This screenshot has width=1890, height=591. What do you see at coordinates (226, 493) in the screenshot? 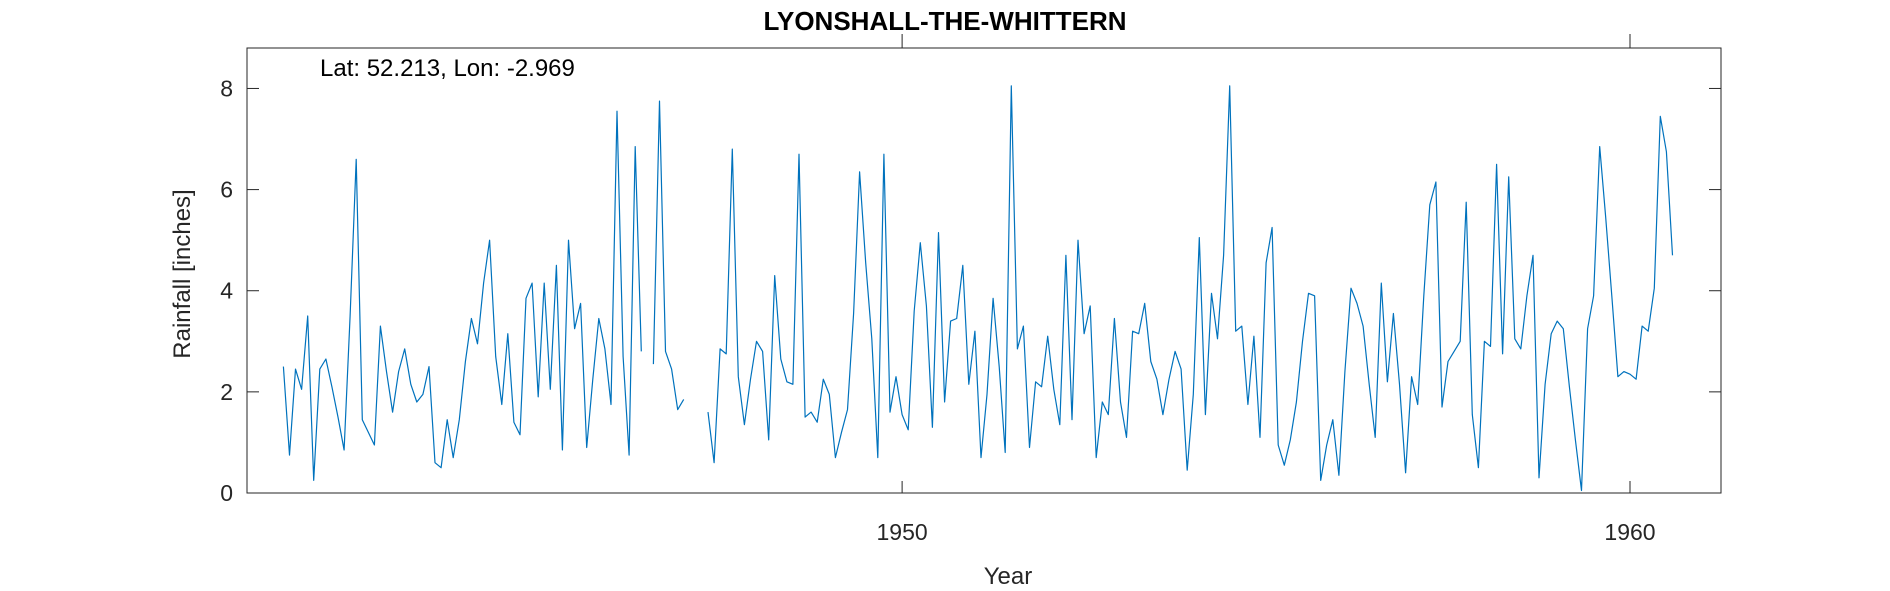
I see `y-tick-label: 0` at bounding box center [226, 493].